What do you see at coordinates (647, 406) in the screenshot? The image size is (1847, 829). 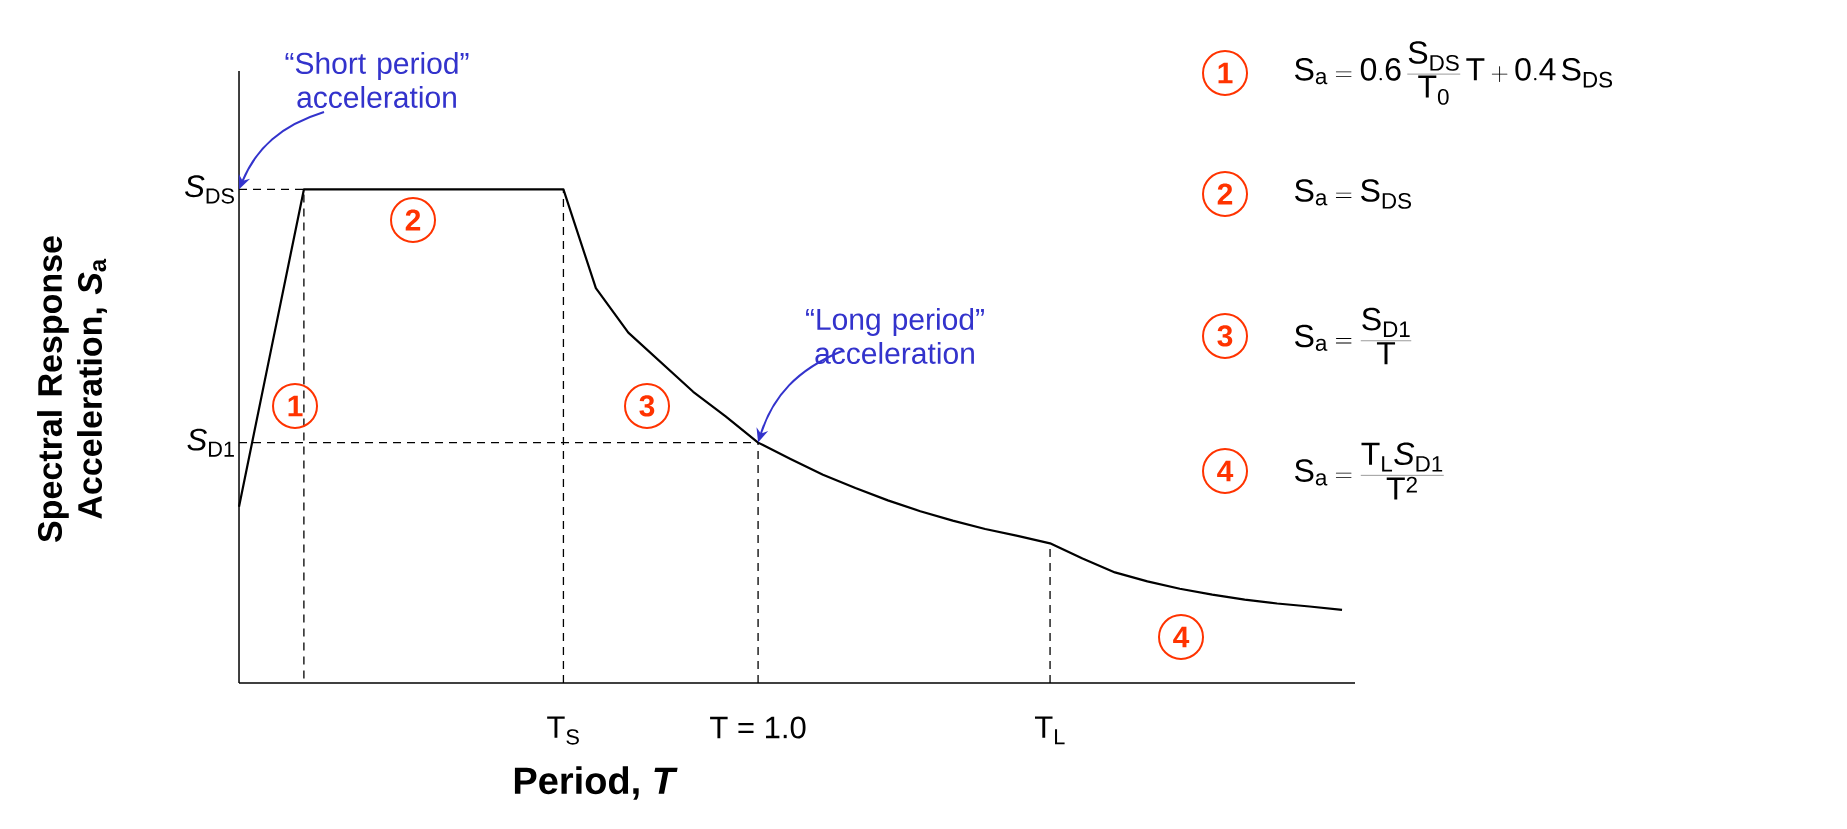 I see `annotation: 3` at bounding box center [647, 406].